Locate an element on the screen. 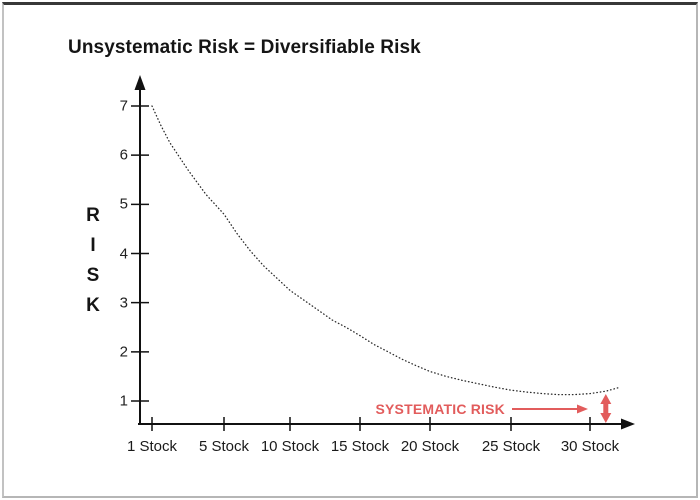 The image size is (700, 500). y-tick-label: 5 is located at coordinates (123, 204).